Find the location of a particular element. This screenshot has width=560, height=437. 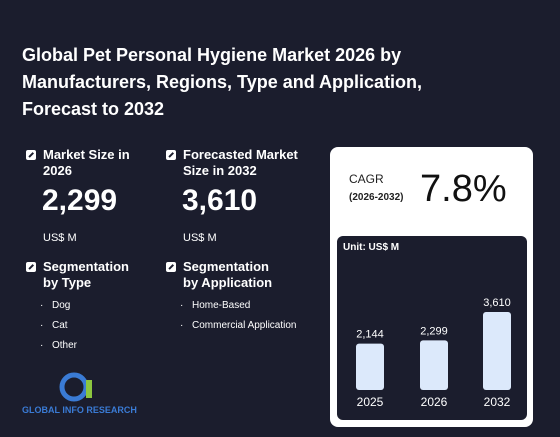

stat-value: 3,610 is located at coordinates (220, 200).